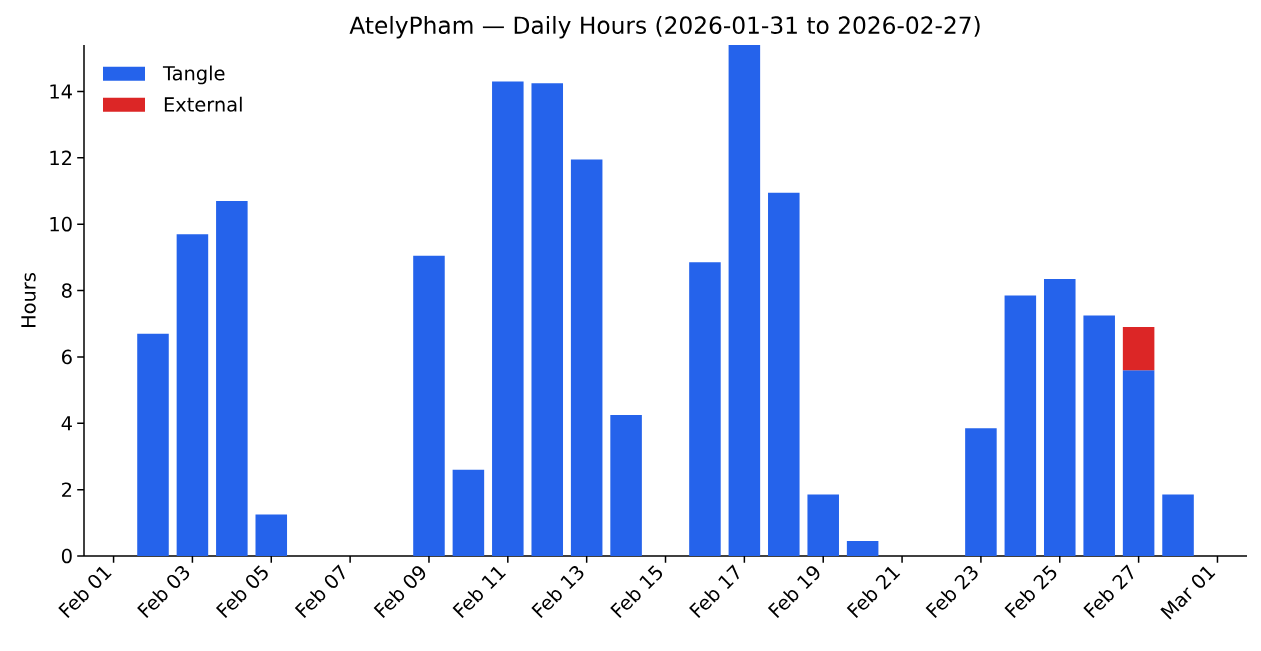  Describe the element at coordinates (67, 357) in the screenshot. I see `y-tick-label: 6` at that location.